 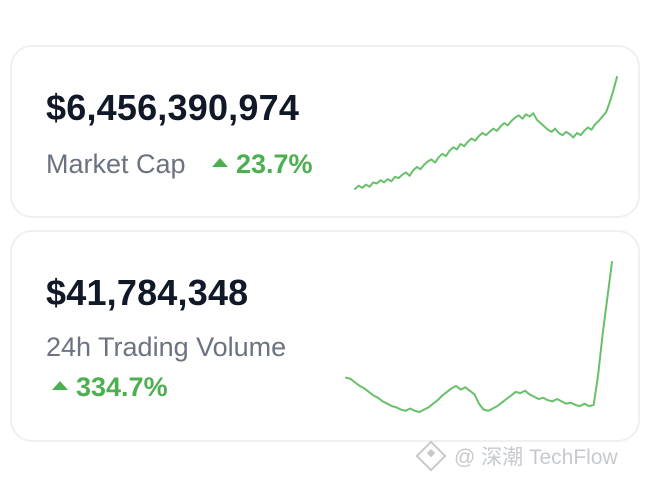 I want to click on market-cap-label: Market Cap, so click(x=116, y=164).